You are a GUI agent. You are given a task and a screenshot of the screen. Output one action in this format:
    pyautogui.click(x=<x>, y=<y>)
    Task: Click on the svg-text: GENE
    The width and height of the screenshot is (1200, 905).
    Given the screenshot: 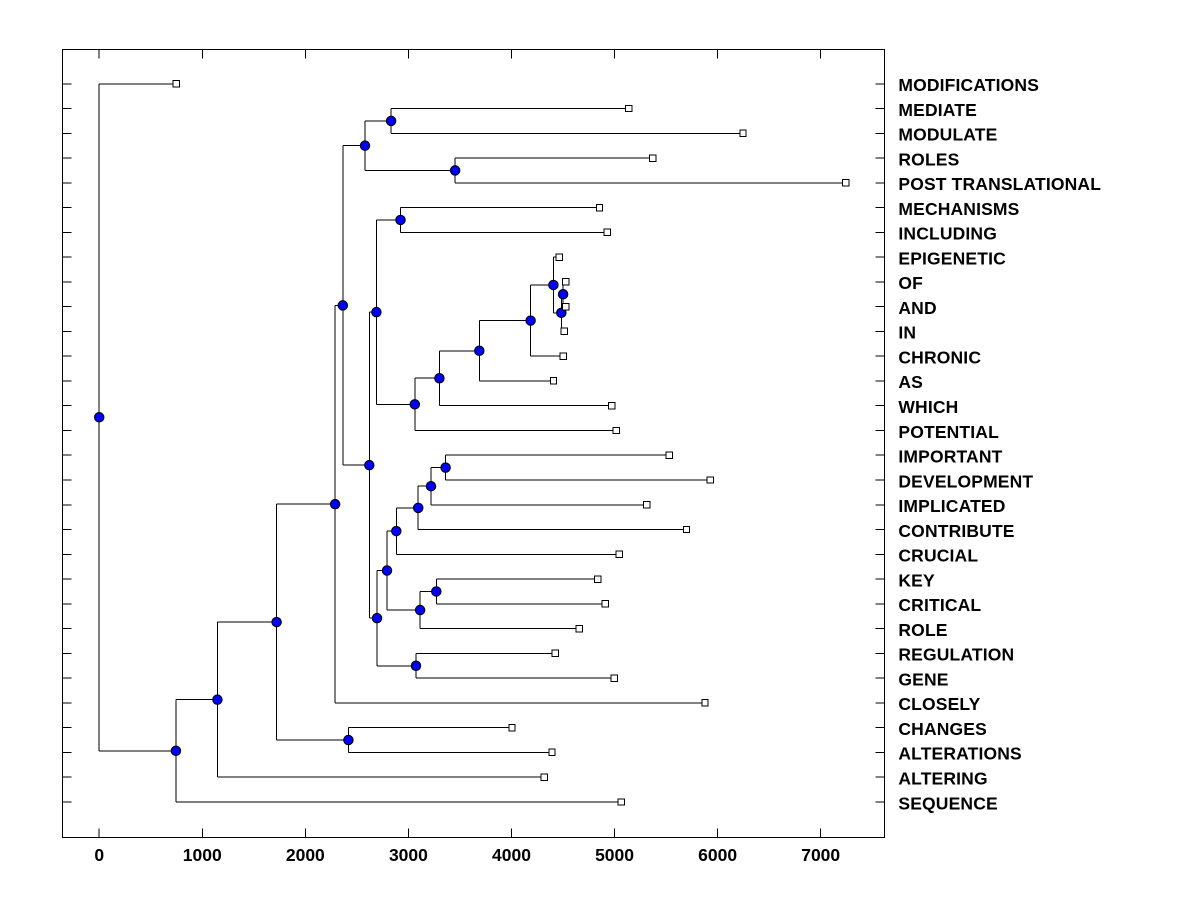 What is the action you would take?
    pyautogui.click(x=923, y=679)
    